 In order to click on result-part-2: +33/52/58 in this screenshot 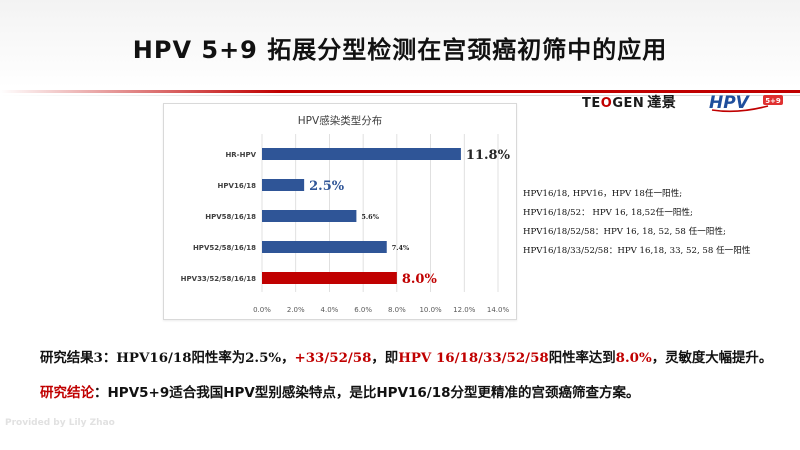, I will do `click(333, 358)`.